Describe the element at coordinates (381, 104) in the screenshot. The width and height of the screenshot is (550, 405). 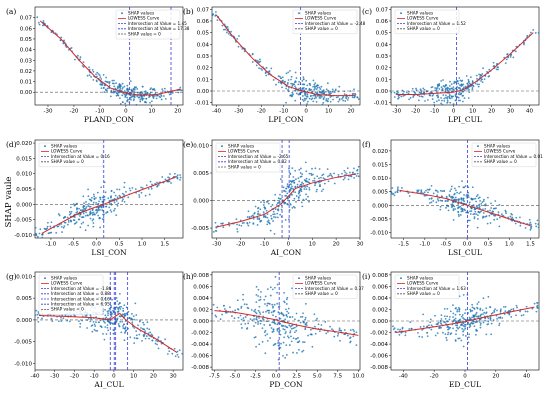
I see `y-tick-label: -0.01` at that location.